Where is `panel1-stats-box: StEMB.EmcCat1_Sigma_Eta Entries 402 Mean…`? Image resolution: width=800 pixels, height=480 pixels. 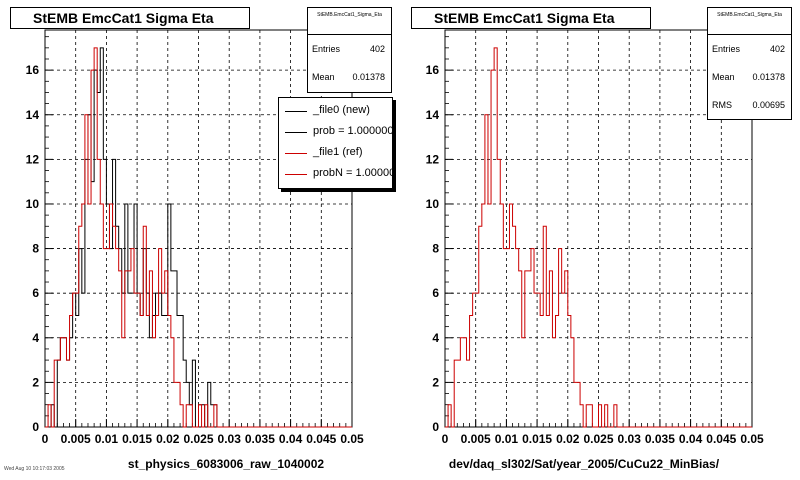 panel1-stats-box: StEMB.EmcCat1_Sigma_Eta Entries 402 Mean… is located at coordinates (349, 50).